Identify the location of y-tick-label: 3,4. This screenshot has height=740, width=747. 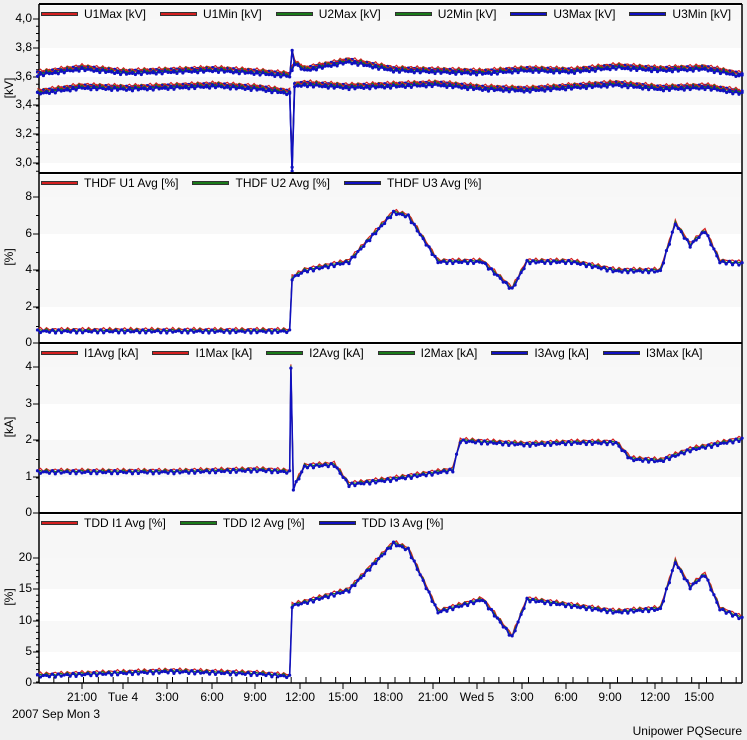
(23, 104).